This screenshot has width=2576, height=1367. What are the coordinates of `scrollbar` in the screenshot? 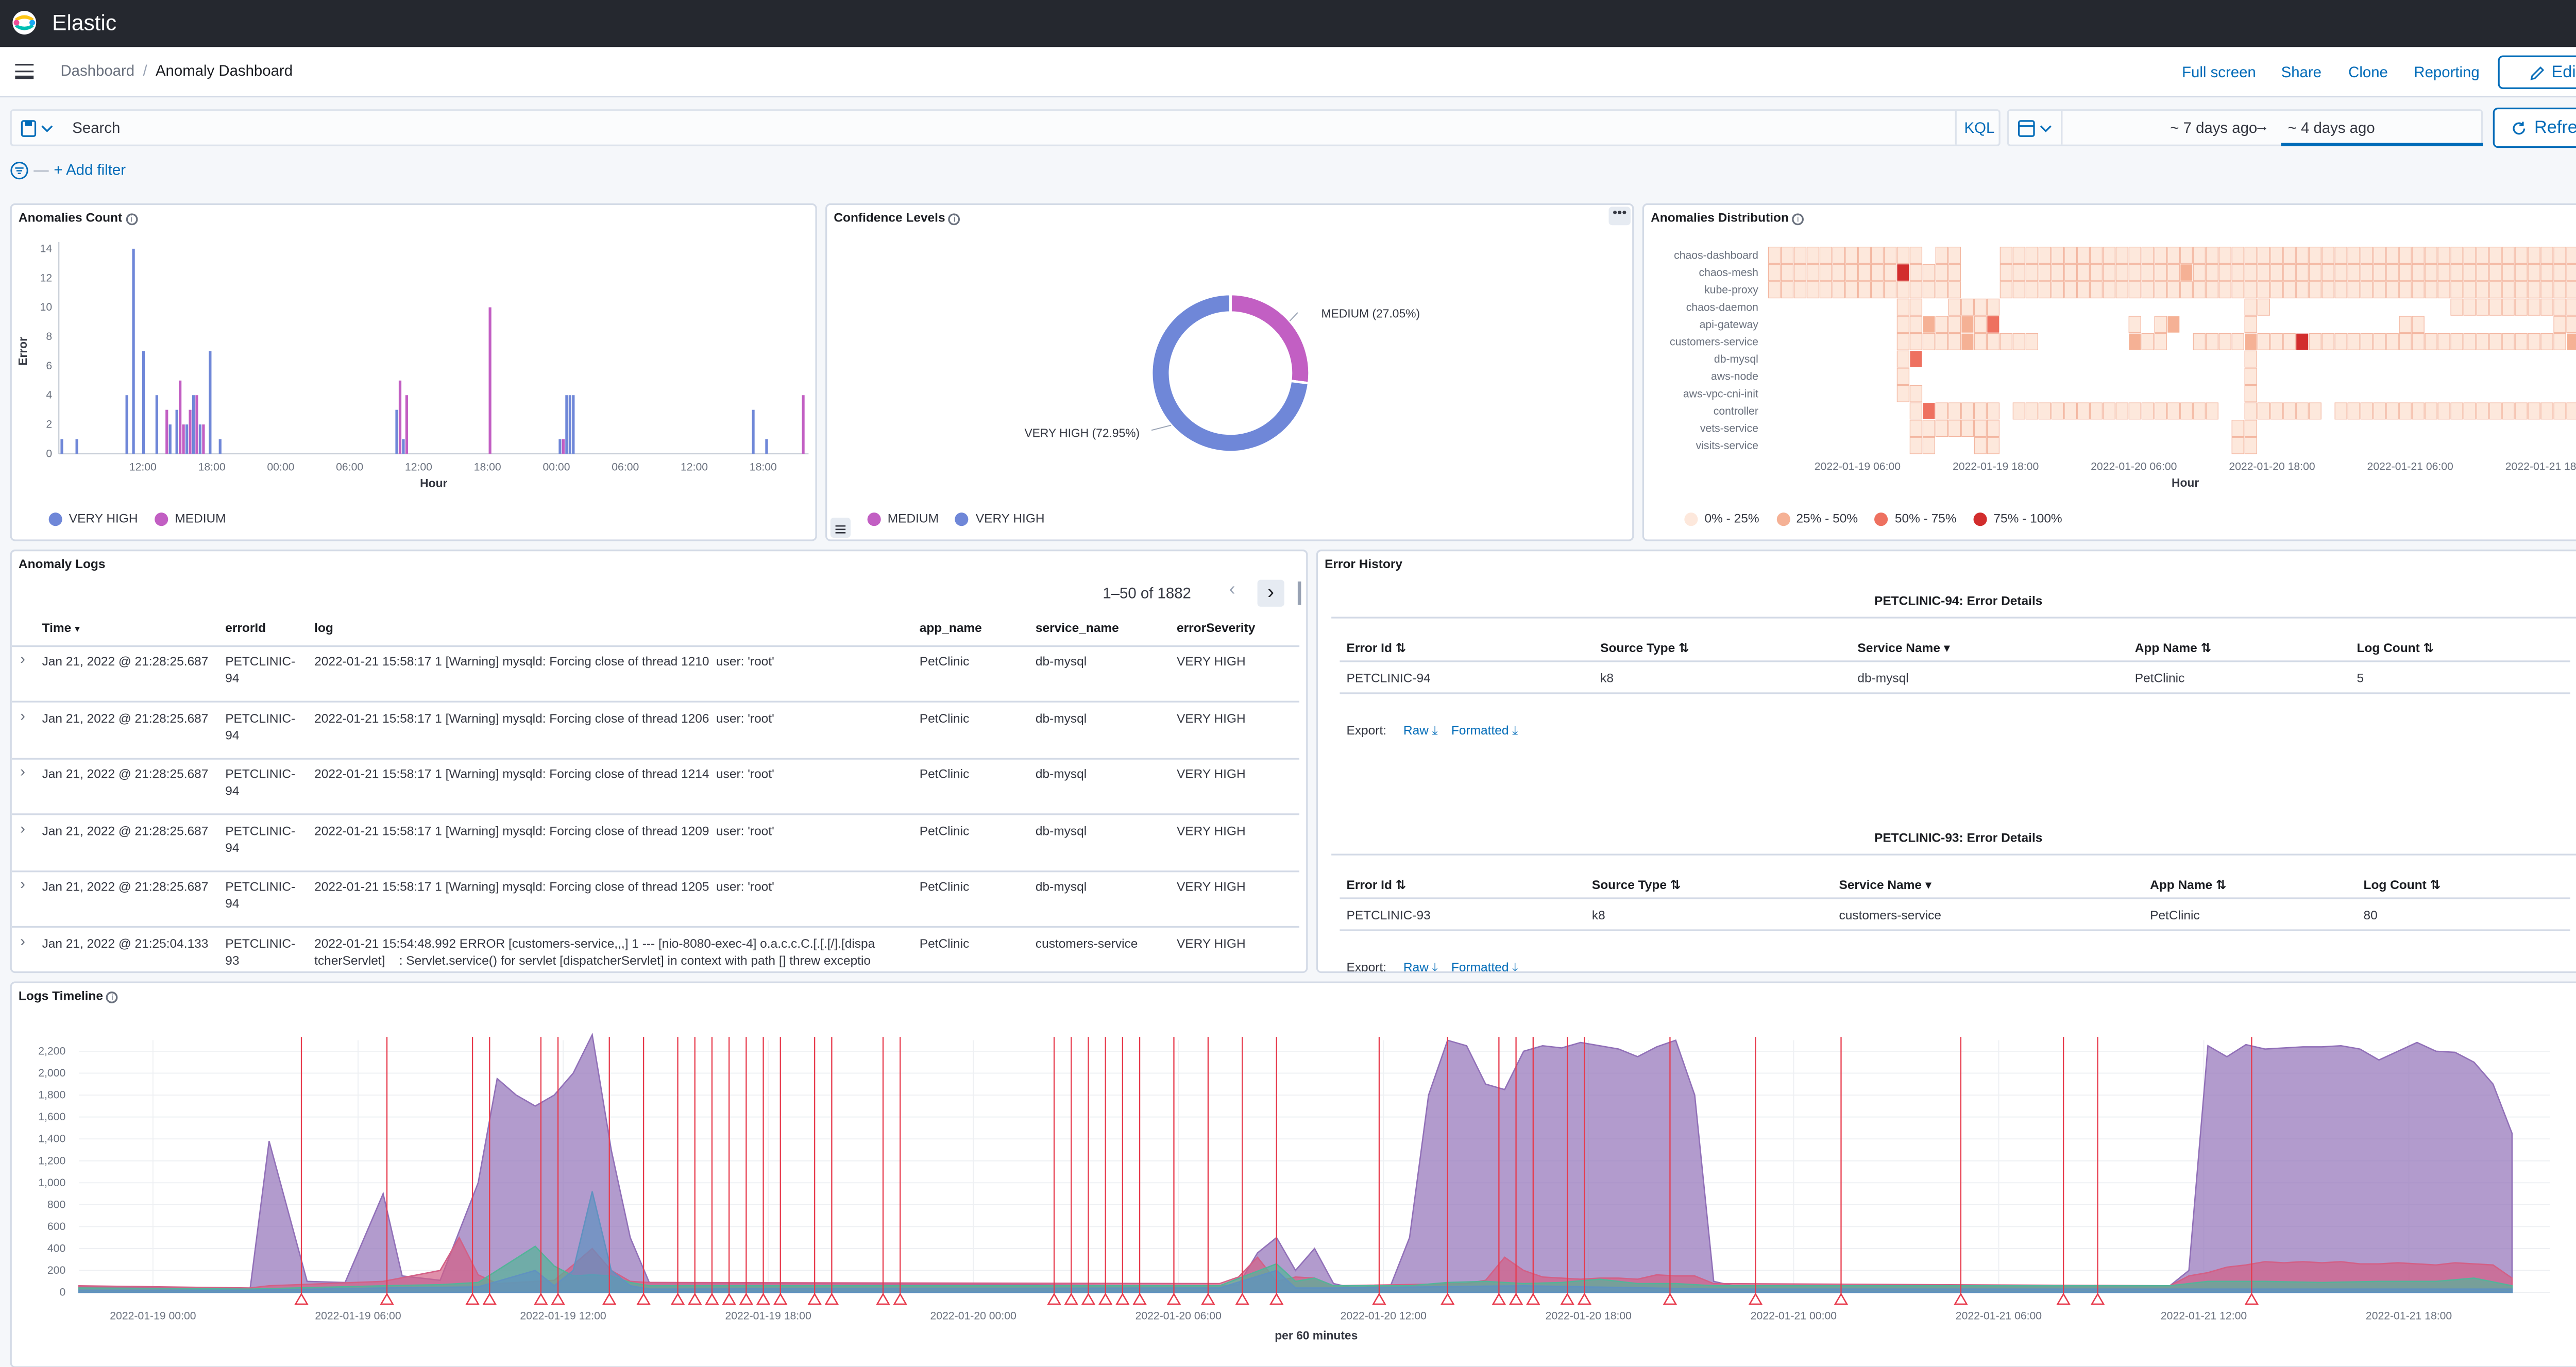 It's located at (1299, 593).